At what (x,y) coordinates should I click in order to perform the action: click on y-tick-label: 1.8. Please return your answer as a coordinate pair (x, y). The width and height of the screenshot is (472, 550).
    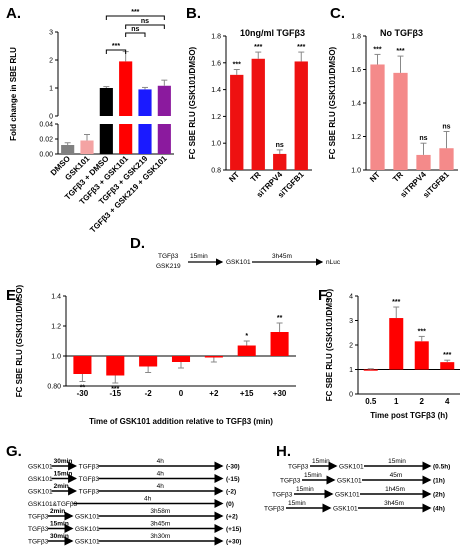
    Looking at the image, I should click on (356, 37).